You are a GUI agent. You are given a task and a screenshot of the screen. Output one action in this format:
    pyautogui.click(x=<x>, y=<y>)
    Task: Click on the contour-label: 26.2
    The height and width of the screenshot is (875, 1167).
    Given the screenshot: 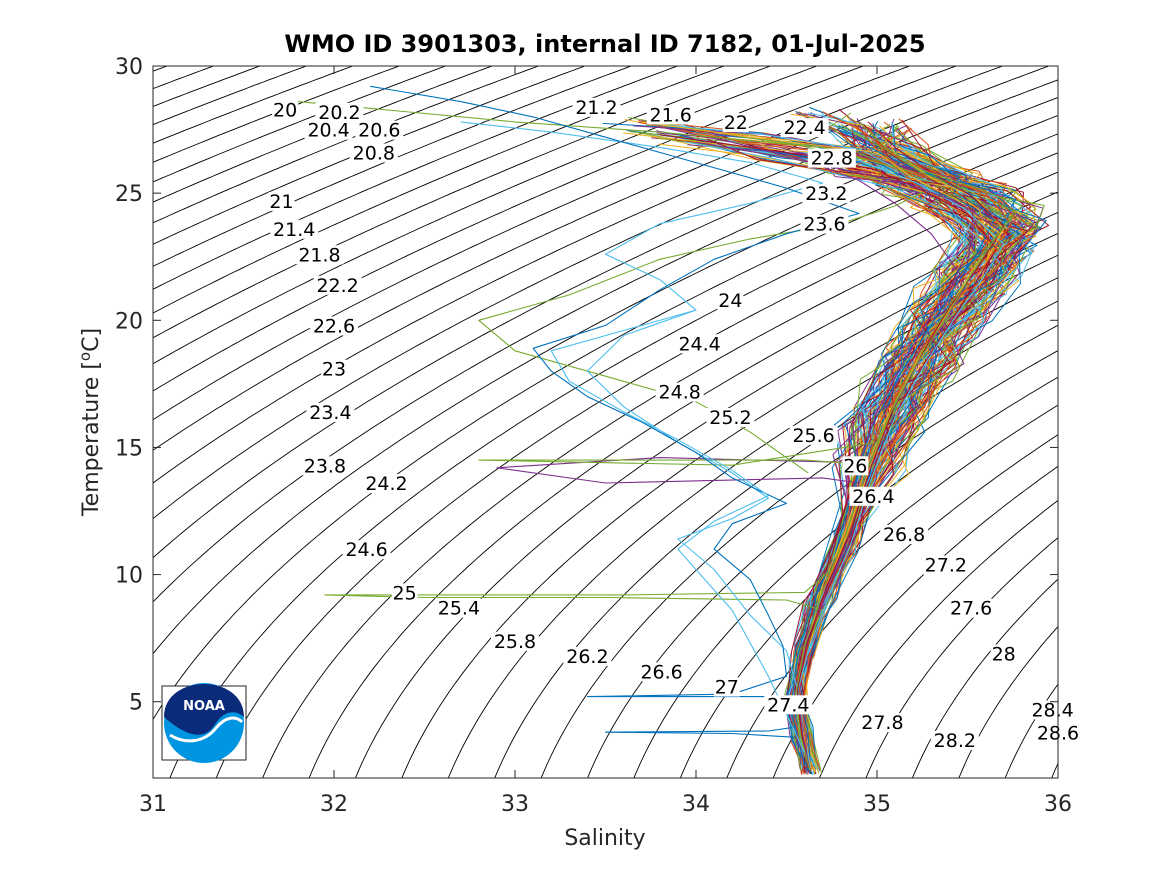 What is the action you would take?
    pyautogui.click(x=587, y=657)
    